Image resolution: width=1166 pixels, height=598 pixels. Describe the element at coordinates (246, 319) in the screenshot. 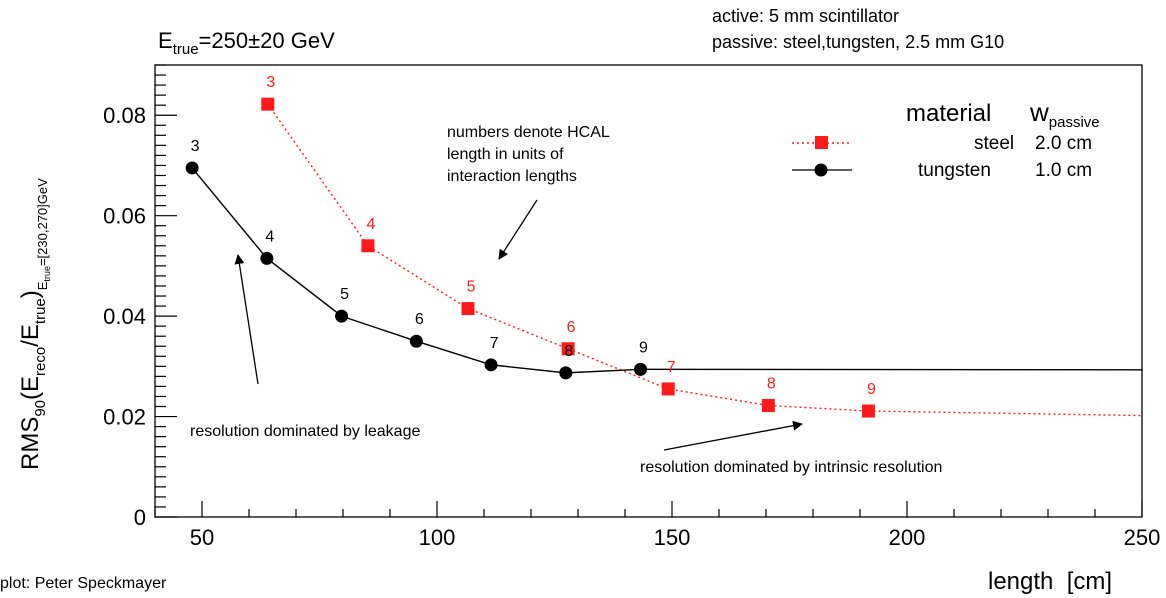

I see `leakage-arrow` at that location.